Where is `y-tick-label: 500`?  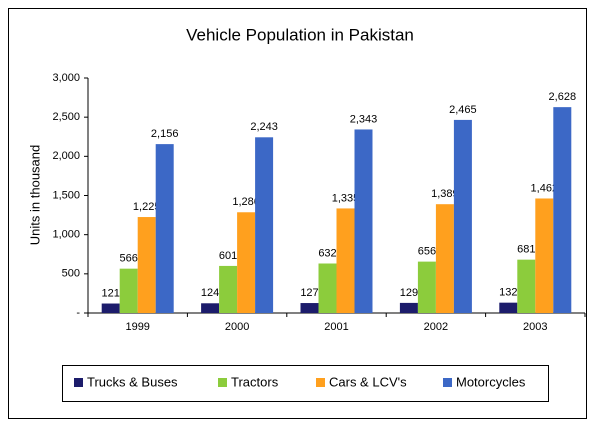
y-tick-label: 500 is located at coordinates (71, 274).